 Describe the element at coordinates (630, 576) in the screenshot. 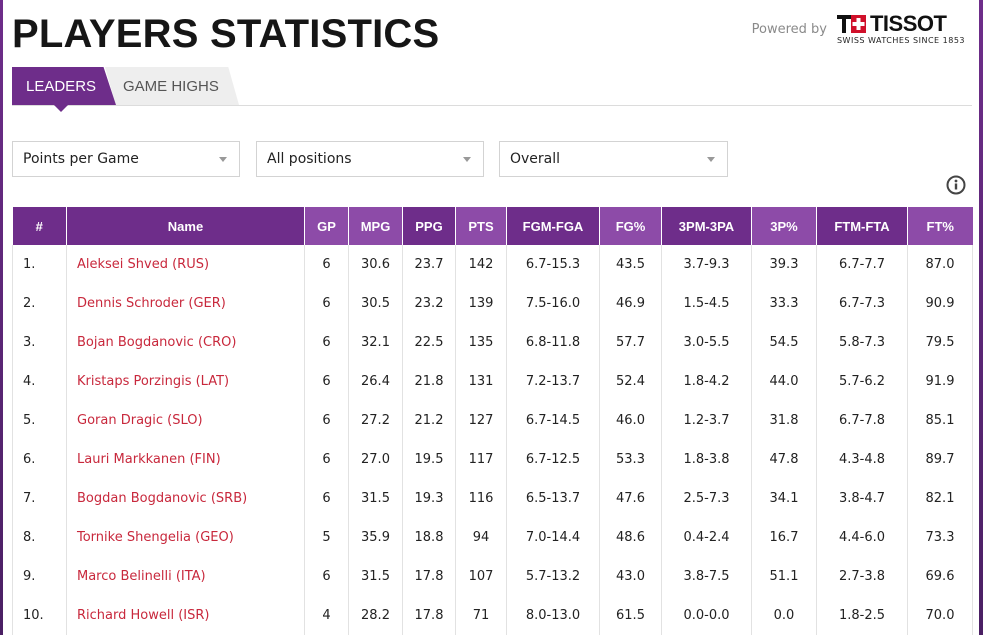

I see `cell-fg-pct: 43.0` at that location.